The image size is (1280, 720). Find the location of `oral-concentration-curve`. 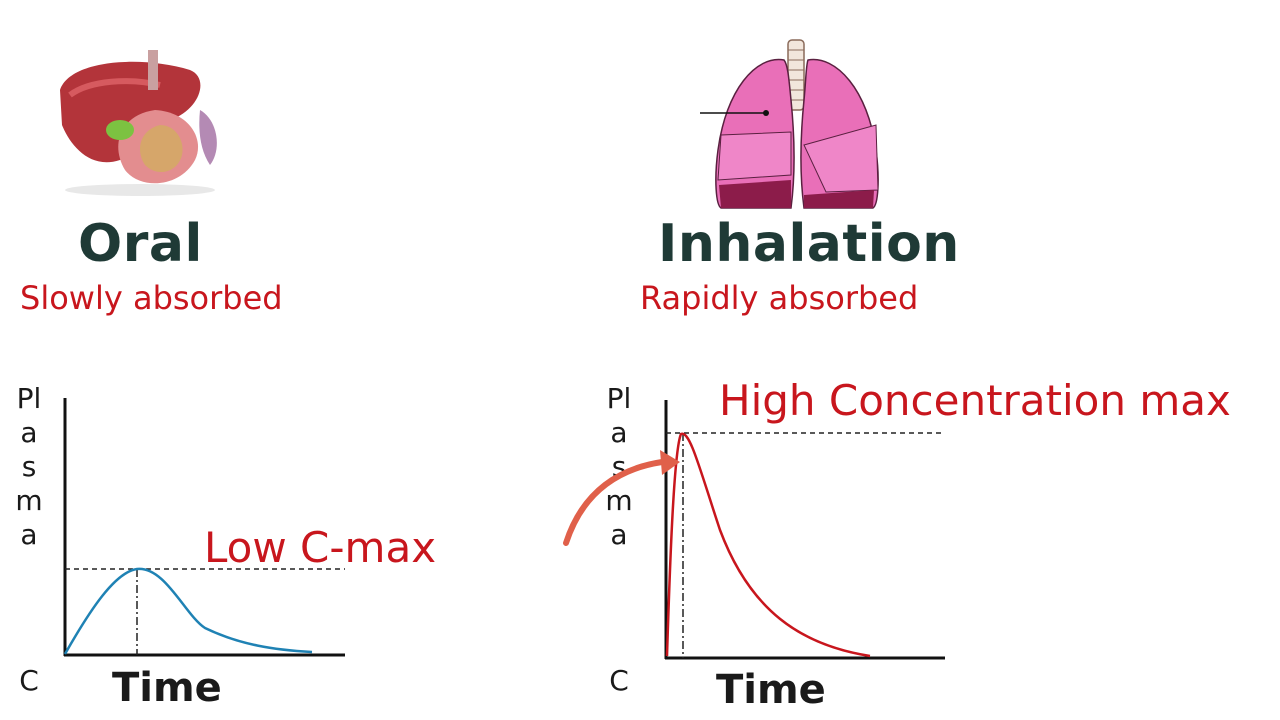

oral-concentration-curve is located at coordinates (188, 611).